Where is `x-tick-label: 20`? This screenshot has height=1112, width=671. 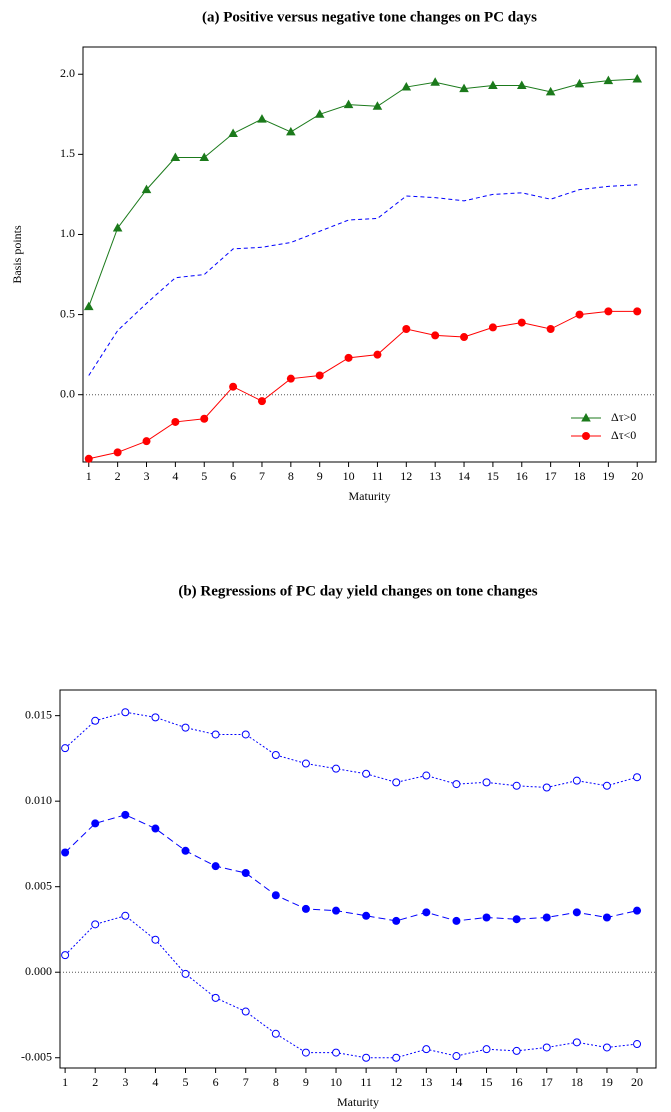
x-tick-label: 20 is located at coordinates (637, 1082).